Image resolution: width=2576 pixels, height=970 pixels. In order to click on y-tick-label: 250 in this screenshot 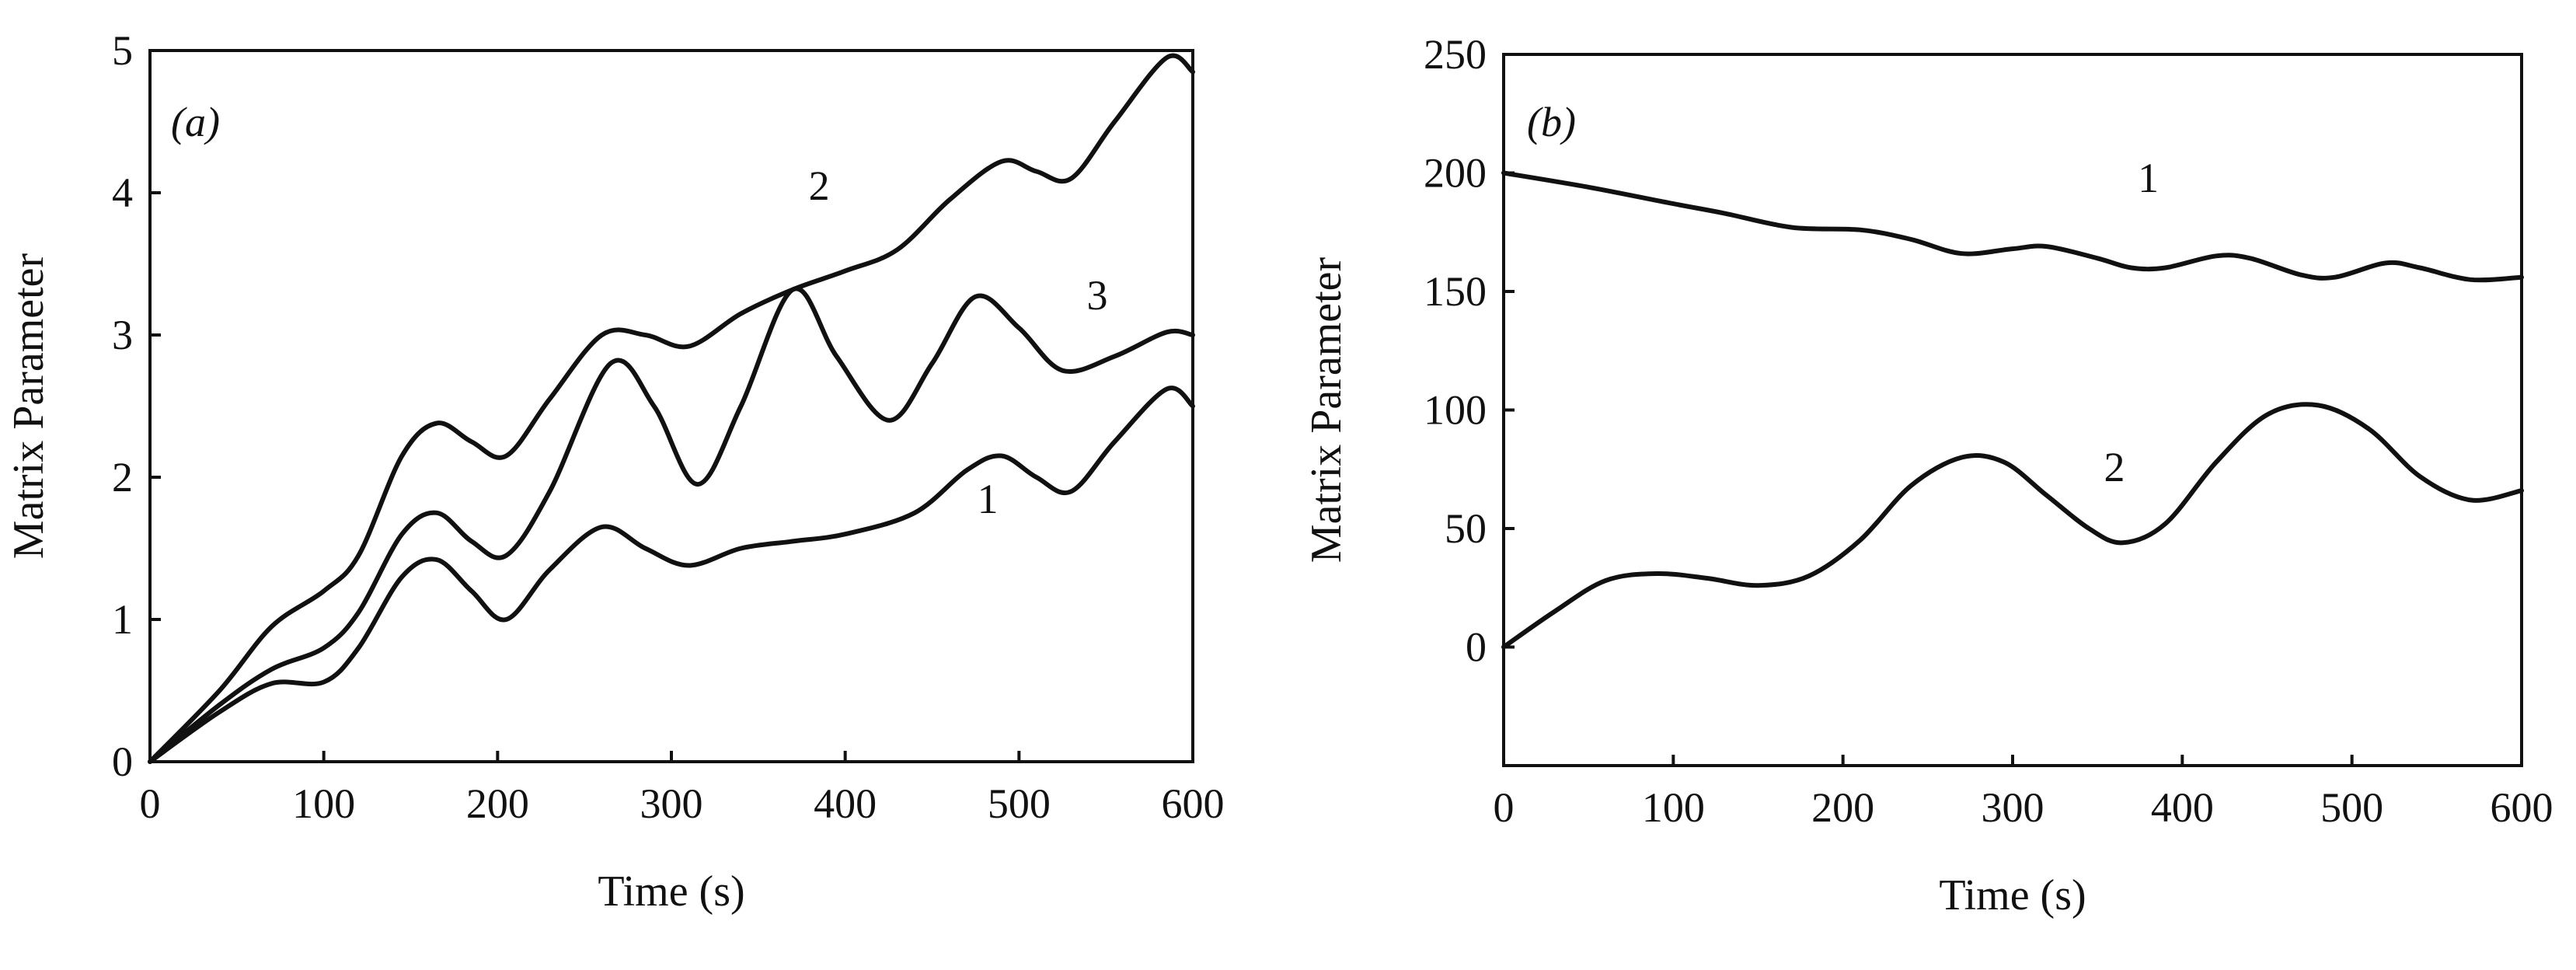, I will do `click(1455, 55)`.